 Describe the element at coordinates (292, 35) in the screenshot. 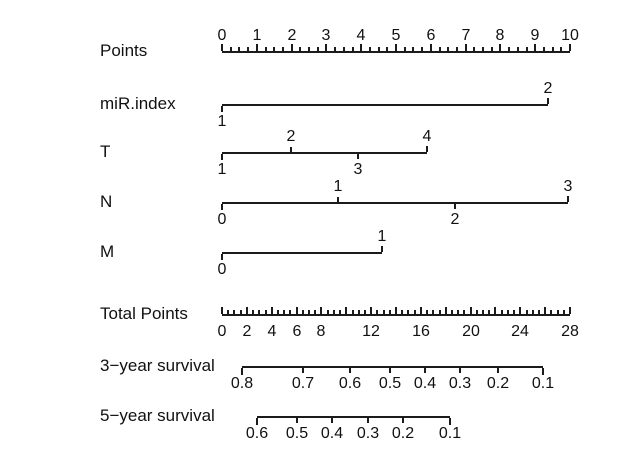

I see `tick-label-points-2: 2` at that location.